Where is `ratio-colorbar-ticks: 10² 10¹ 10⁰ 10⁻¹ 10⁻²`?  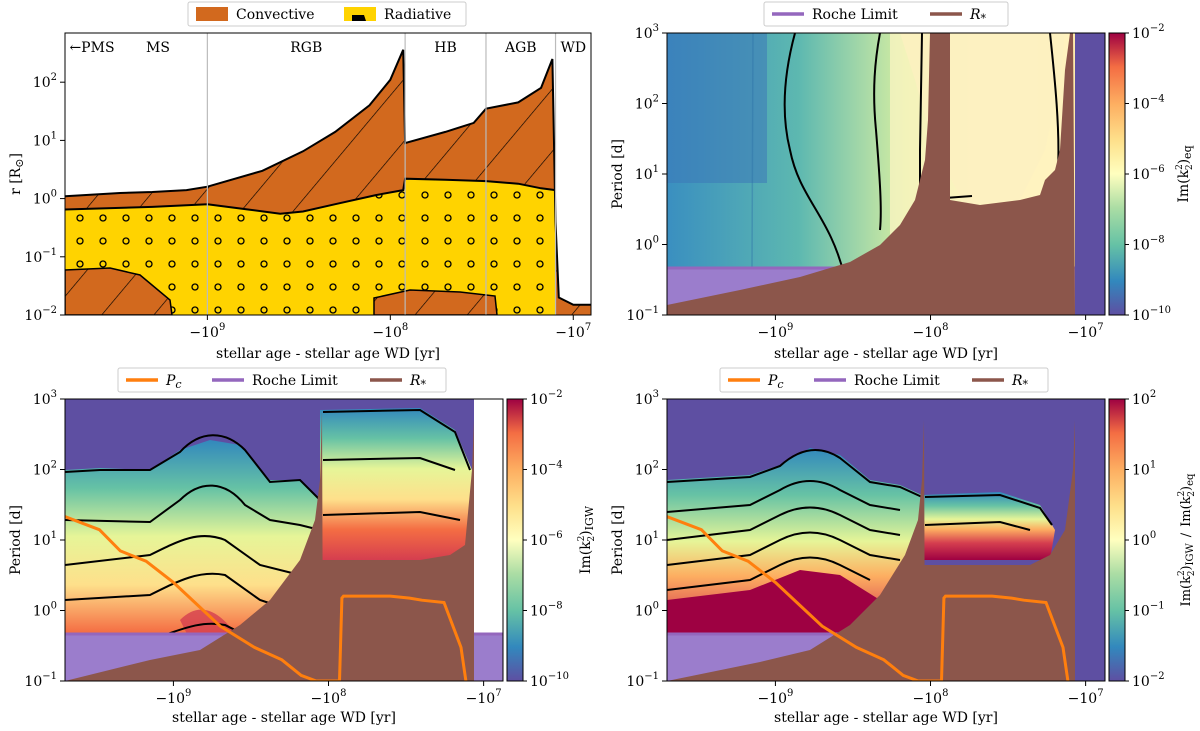
ratio-colorbar-ticks: 10² 10¹ 10⁰ 10⁻¹ 10⁻² is located at coordinates (1145, 539).